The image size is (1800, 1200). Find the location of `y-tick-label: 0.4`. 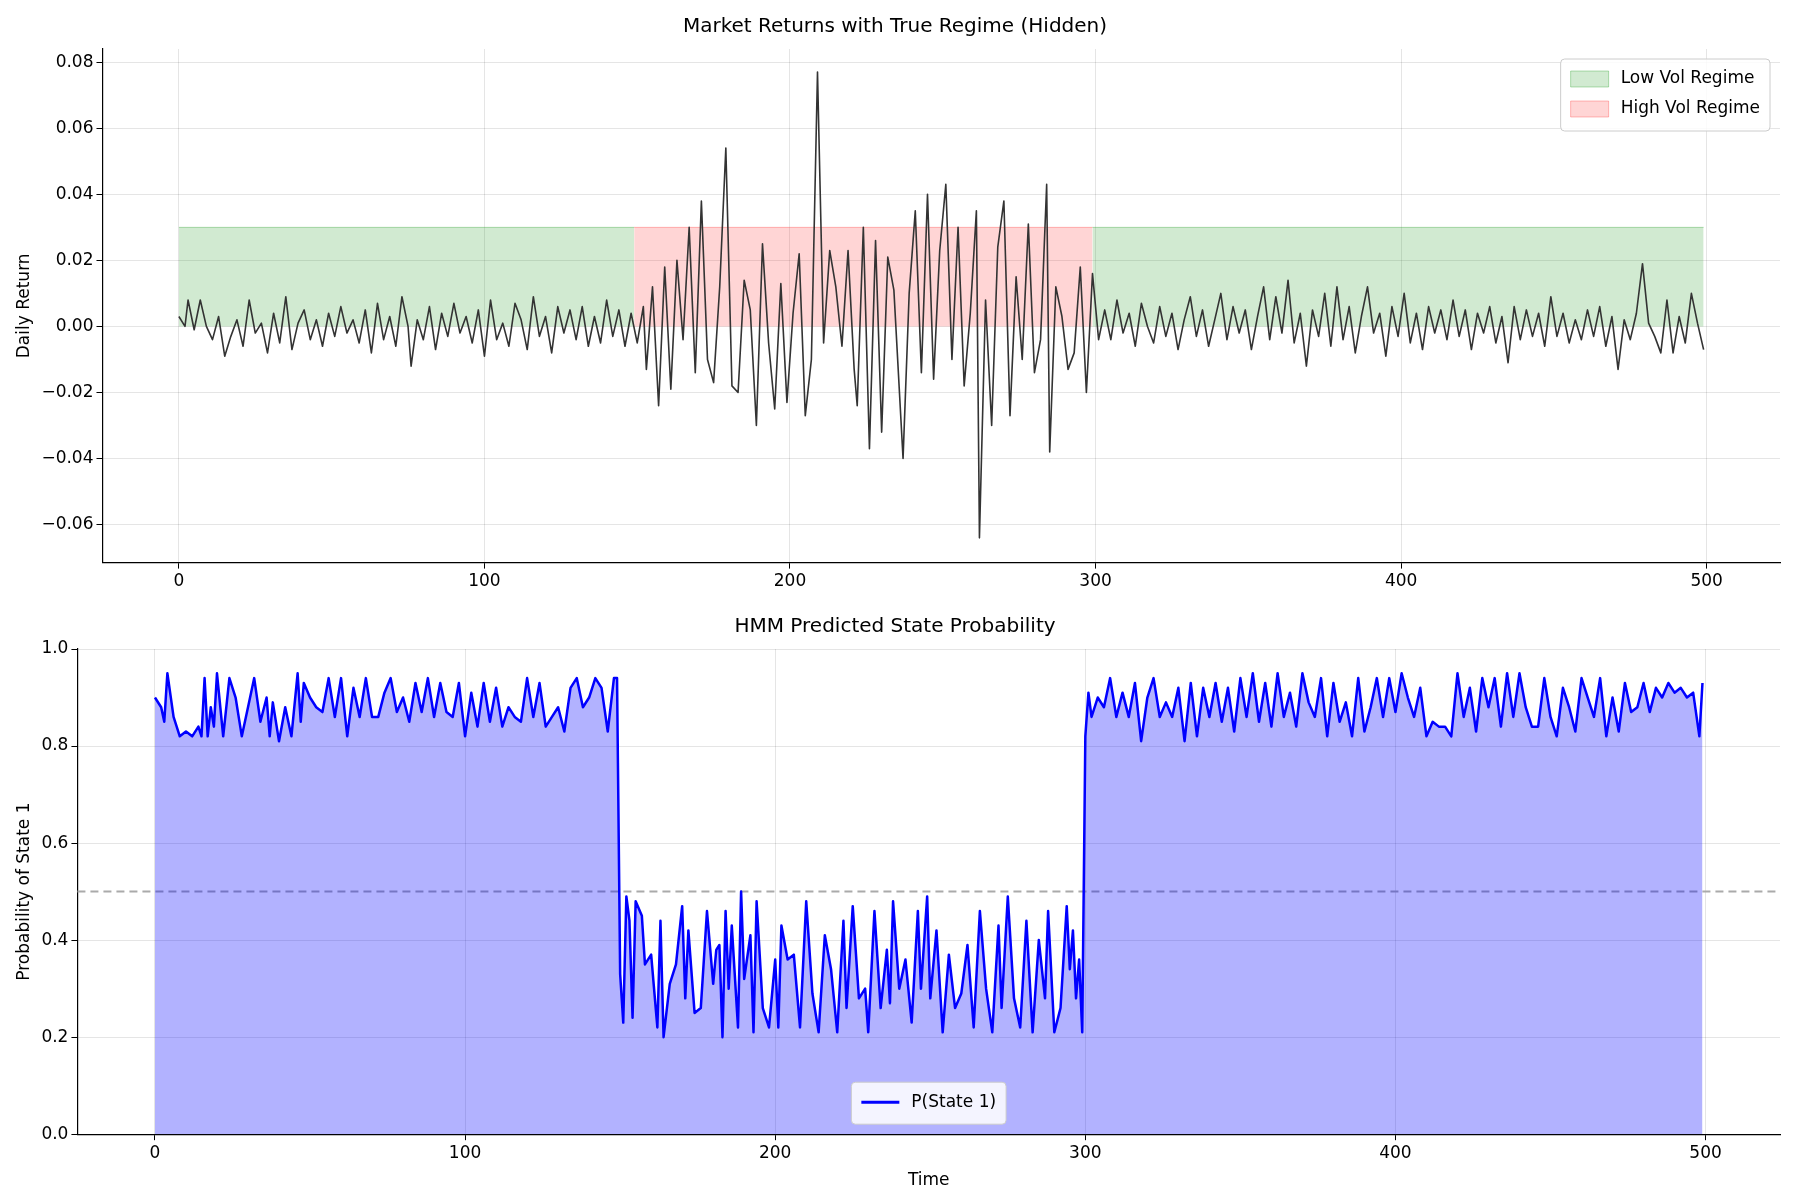

y-tick-label: 0.4 is located at coordinates (55, 938).